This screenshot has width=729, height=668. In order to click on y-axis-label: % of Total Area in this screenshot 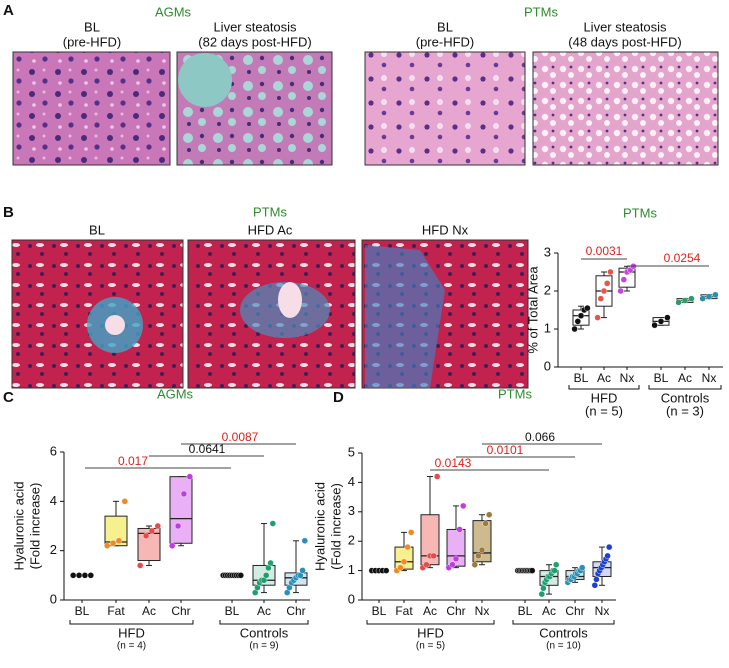, I will do `click(532, 310)`.